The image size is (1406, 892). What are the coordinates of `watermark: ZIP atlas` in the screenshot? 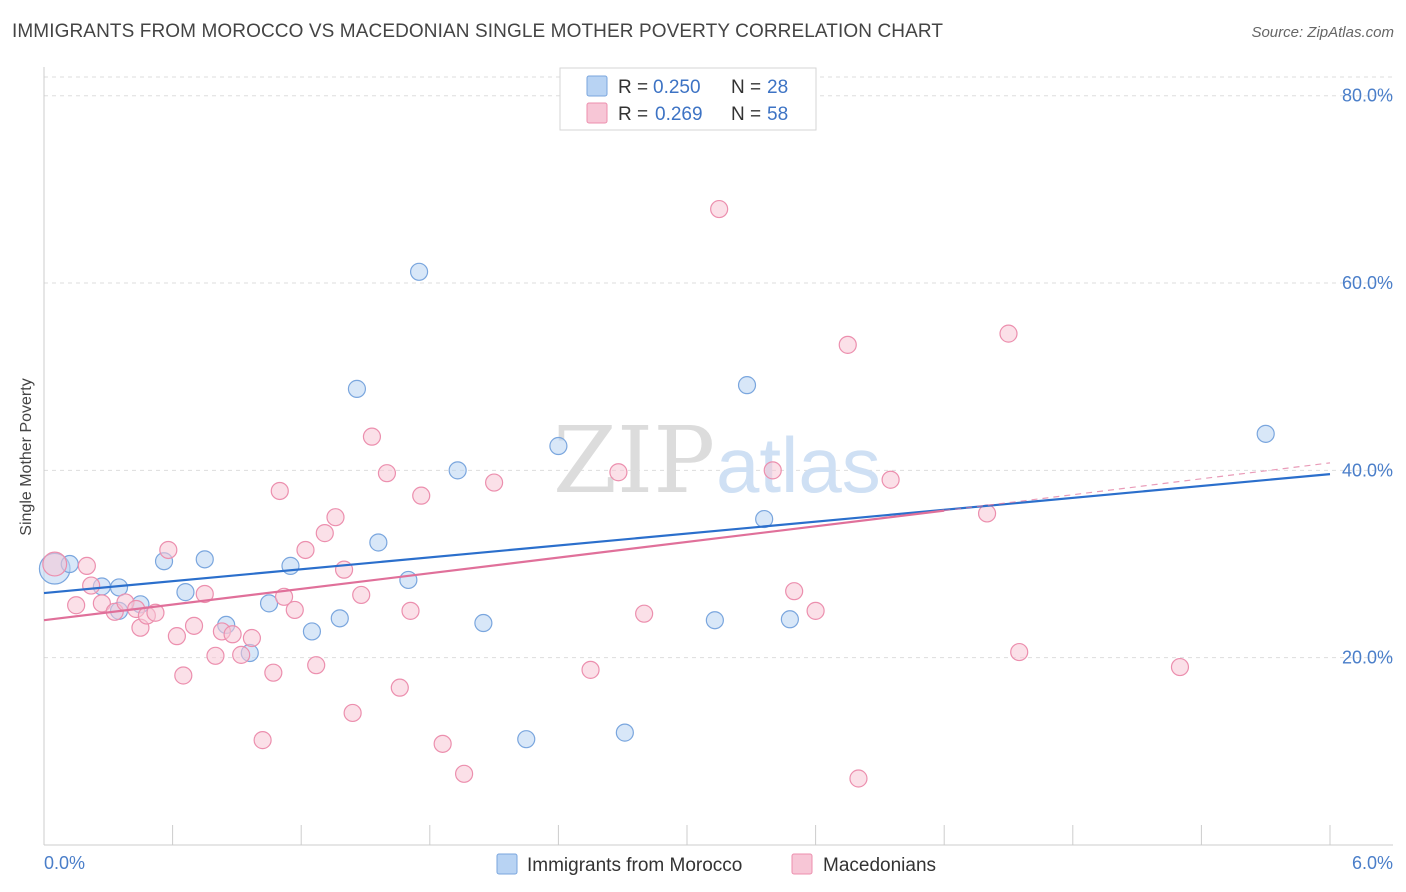 It's located at (717, 460).